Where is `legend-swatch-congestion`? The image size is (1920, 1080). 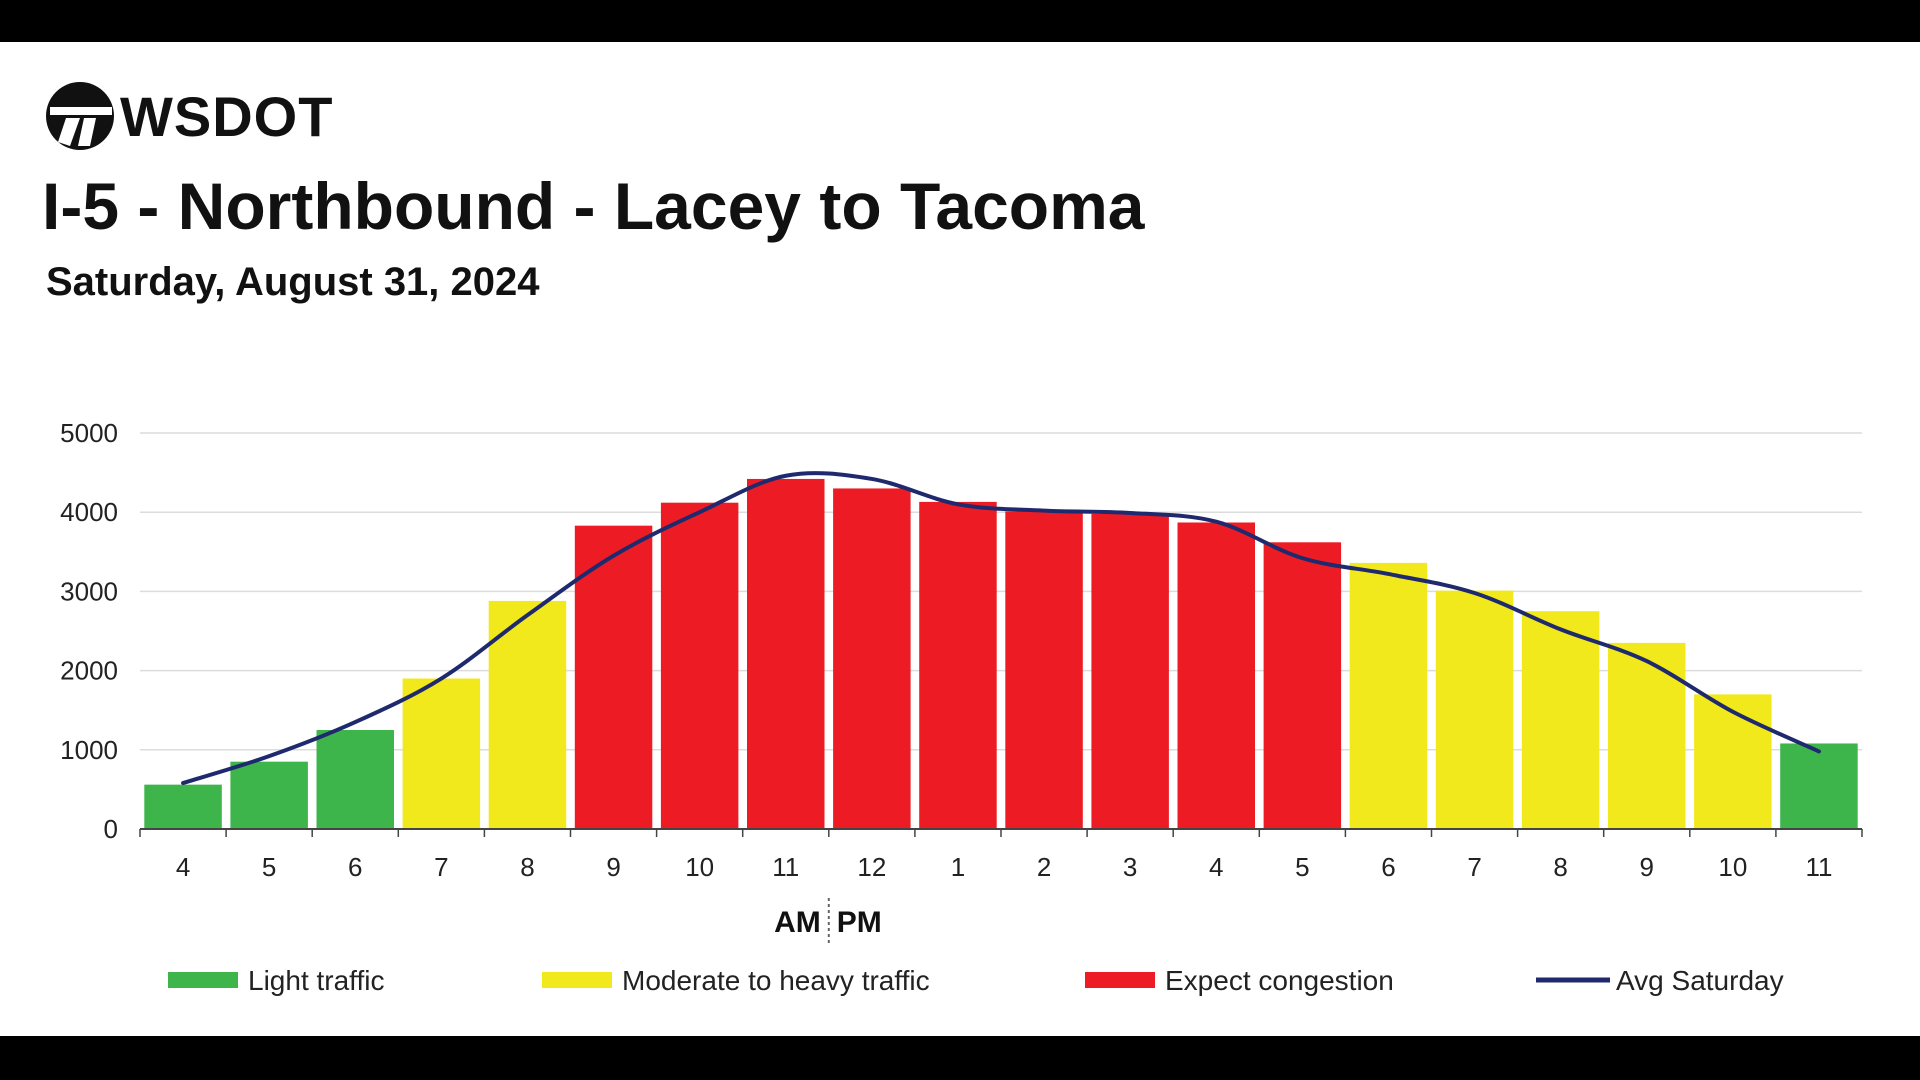
legend-swatch-congestion is located at coordinates (1120, 980).